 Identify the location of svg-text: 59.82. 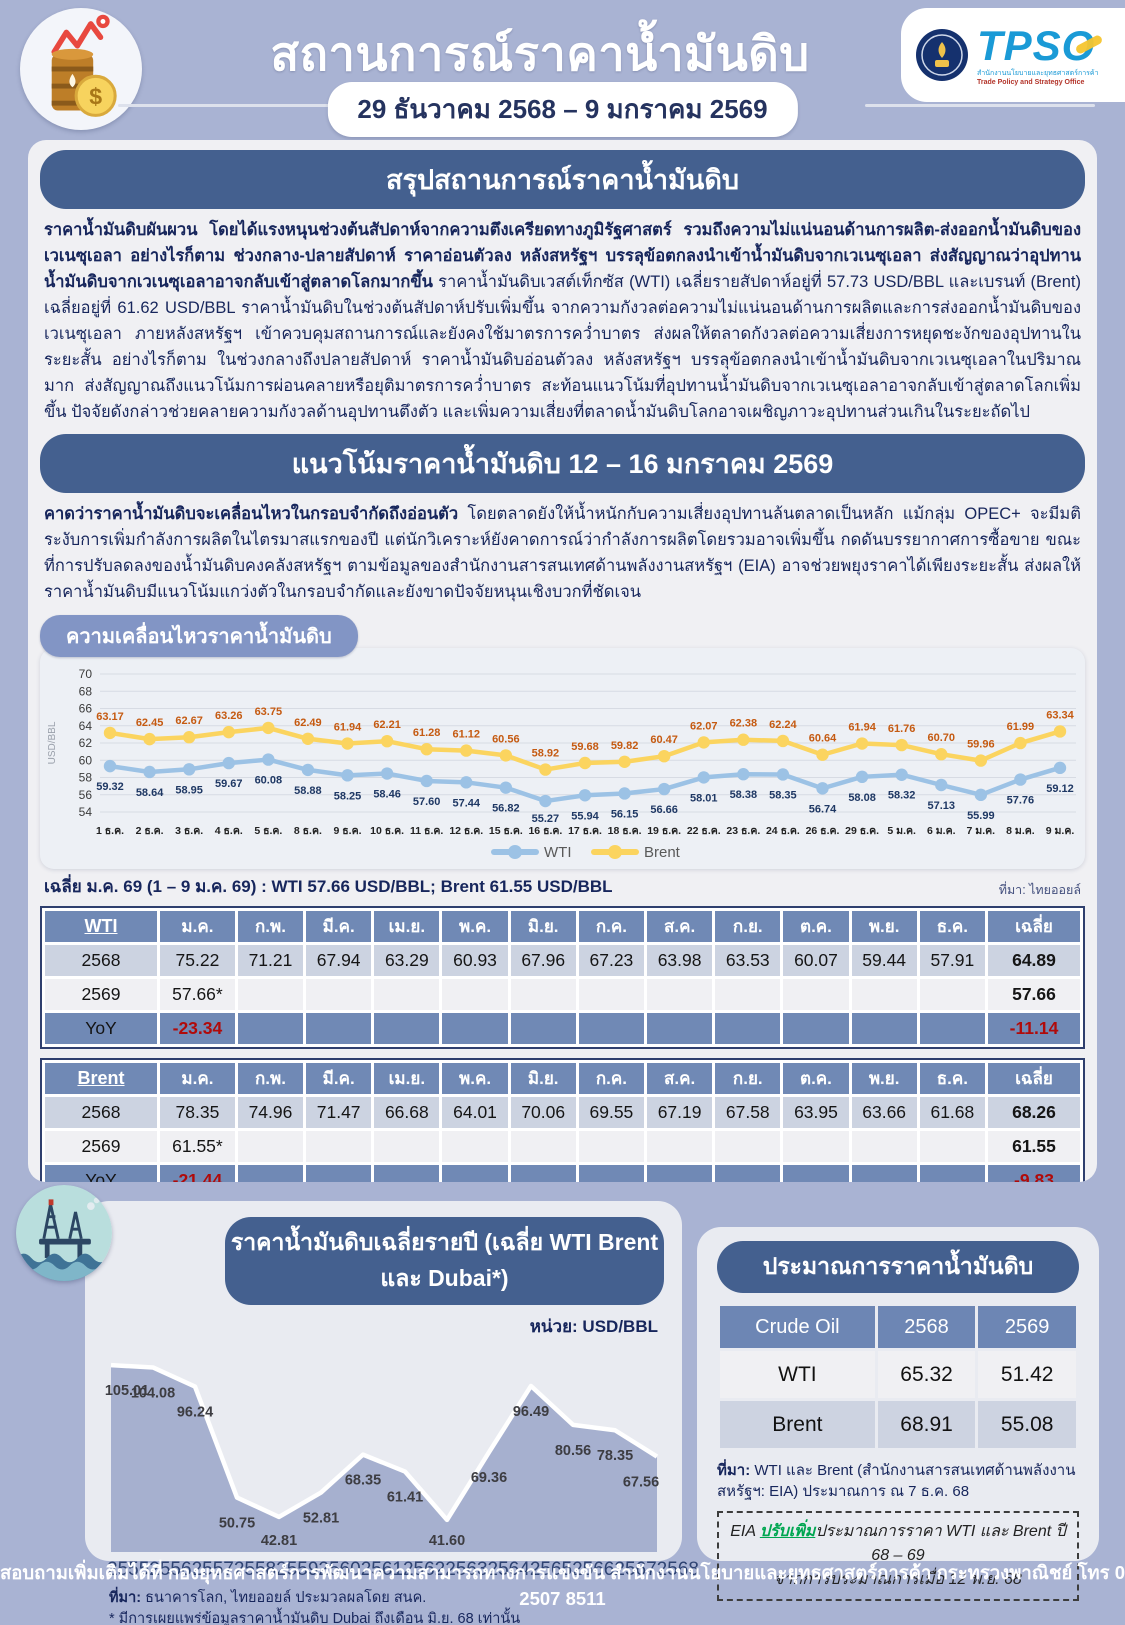
(625, 746).